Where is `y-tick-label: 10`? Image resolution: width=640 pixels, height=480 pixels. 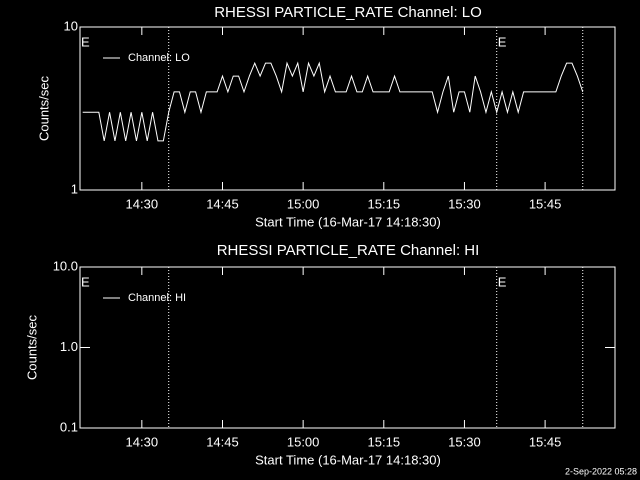
y-tick-label: 10 is located at coordinates (71, 25).